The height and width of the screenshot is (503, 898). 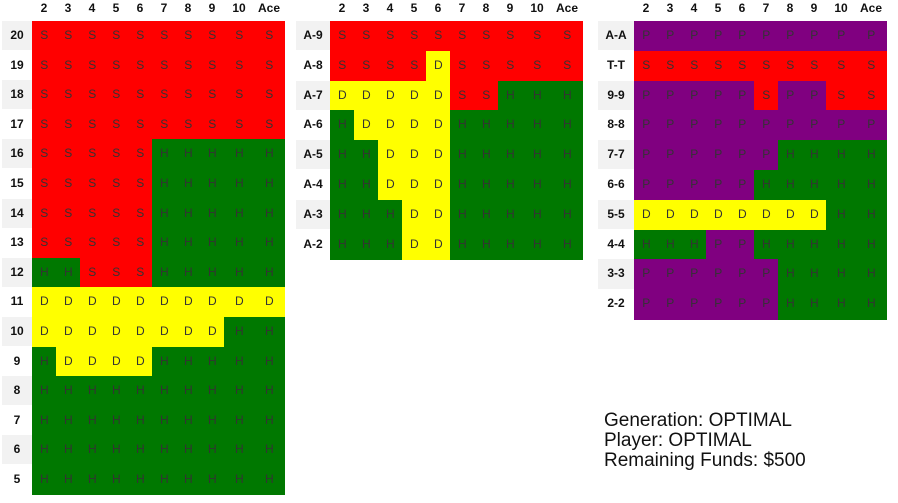 What do you see at coordinates (616, 64) in the screenshot?
I see `row-label: T-T` at bounding box center [616, 64].